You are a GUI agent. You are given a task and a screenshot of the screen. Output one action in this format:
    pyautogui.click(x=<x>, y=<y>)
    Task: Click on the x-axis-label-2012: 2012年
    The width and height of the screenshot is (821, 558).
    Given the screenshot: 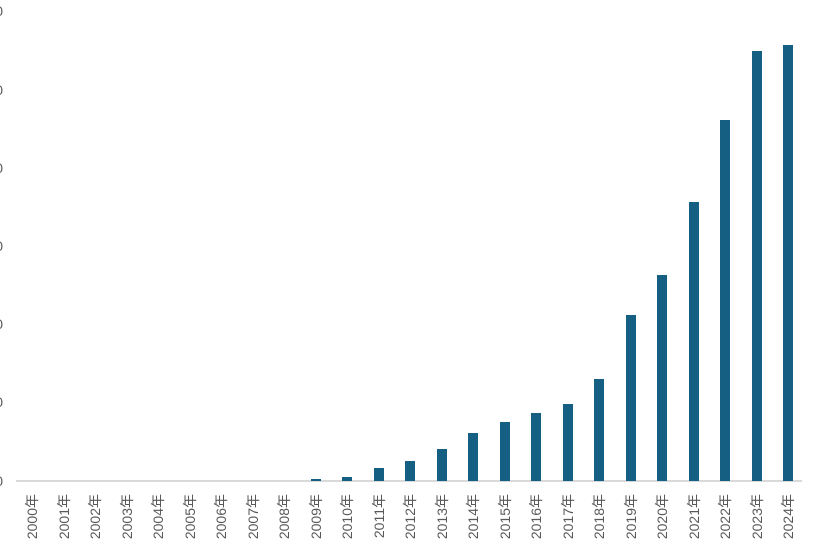 What is the action you would take?
    pyautogui.click(x=410, y=517)
    